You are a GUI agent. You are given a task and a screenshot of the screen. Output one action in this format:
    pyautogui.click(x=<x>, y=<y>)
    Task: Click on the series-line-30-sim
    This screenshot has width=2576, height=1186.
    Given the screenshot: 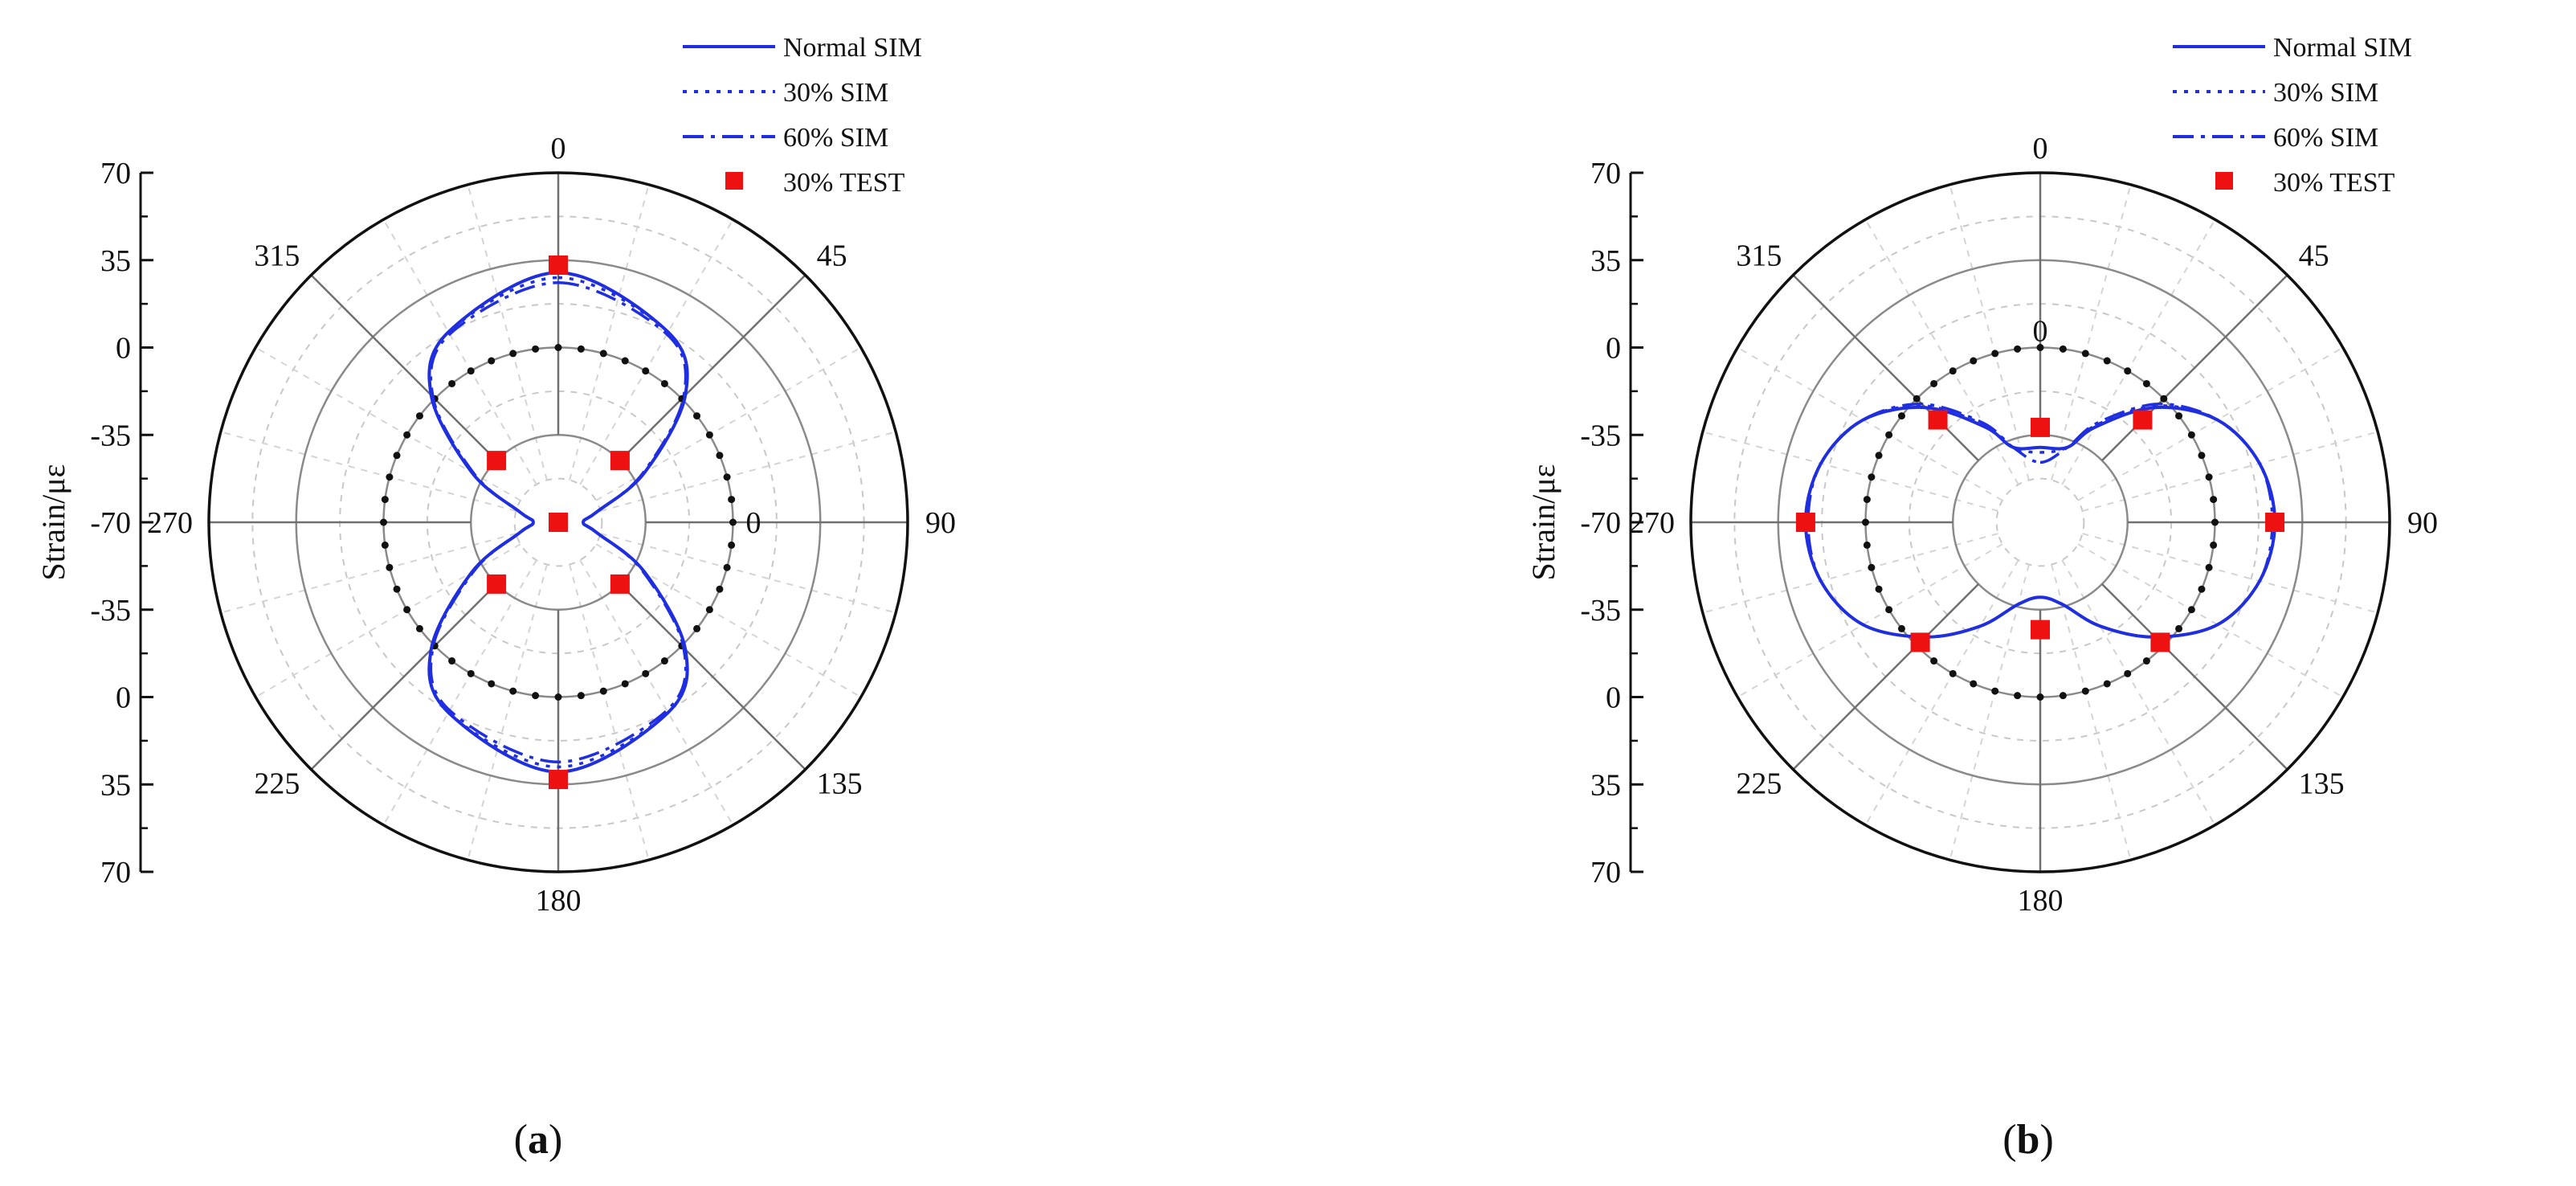 What is the action you would take?
    pyautogui.click(x=2040, y=521)
    